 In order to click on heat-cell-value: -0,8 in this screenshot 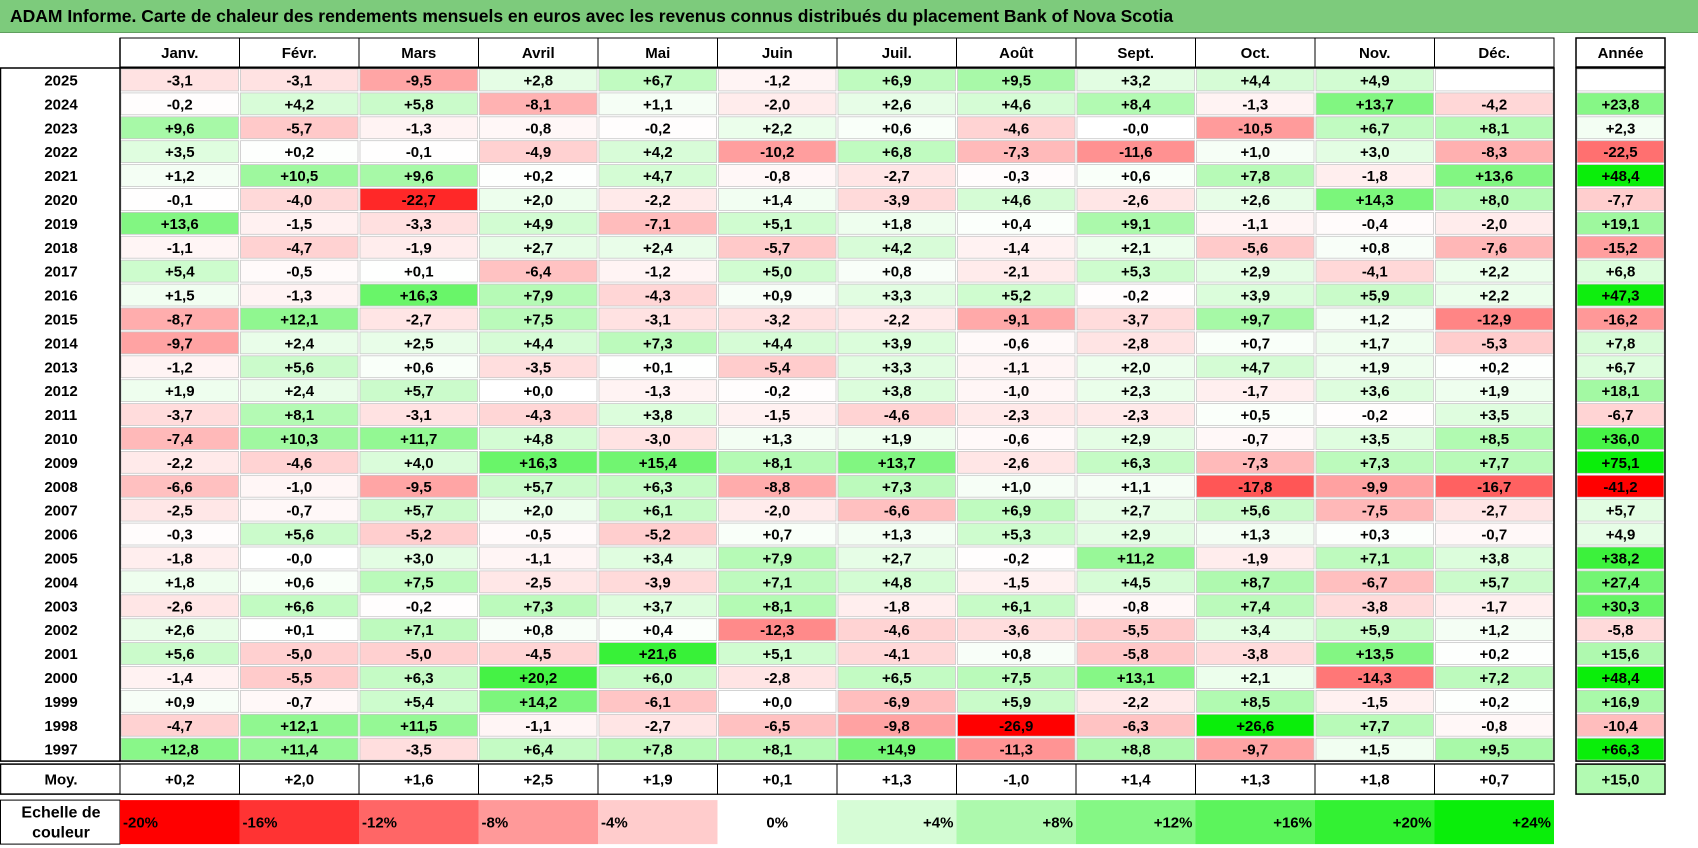, I will do `click(538, 128)`.